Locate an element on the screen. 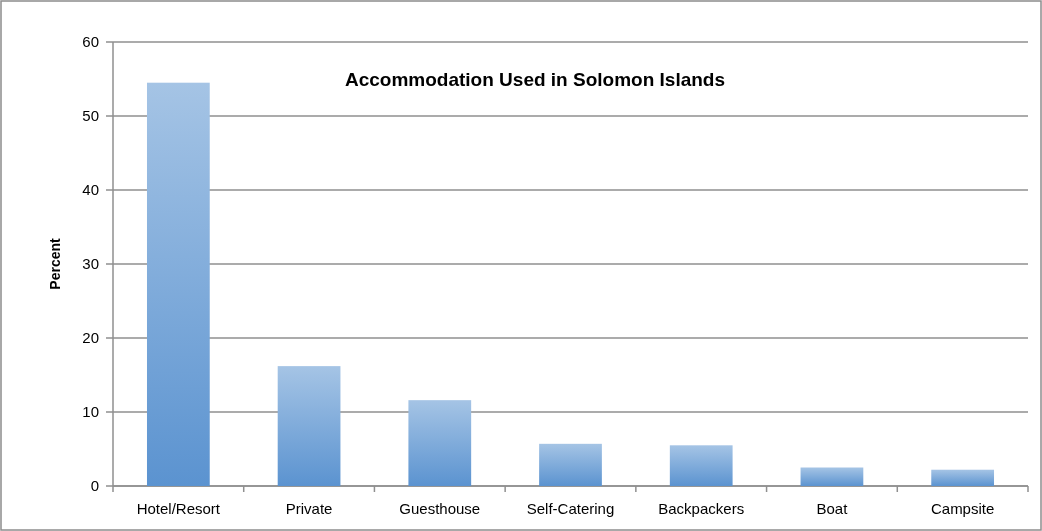 The height and width of the screenshot is (531, 1042). y-tick-label: 40 is located at coordinates (90, 190).